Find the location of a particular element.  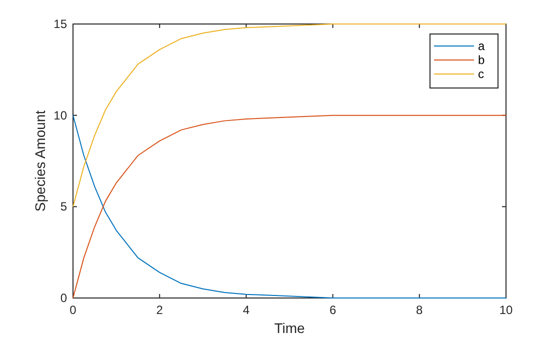

legend-label: a is located at coordinates (481, 46).